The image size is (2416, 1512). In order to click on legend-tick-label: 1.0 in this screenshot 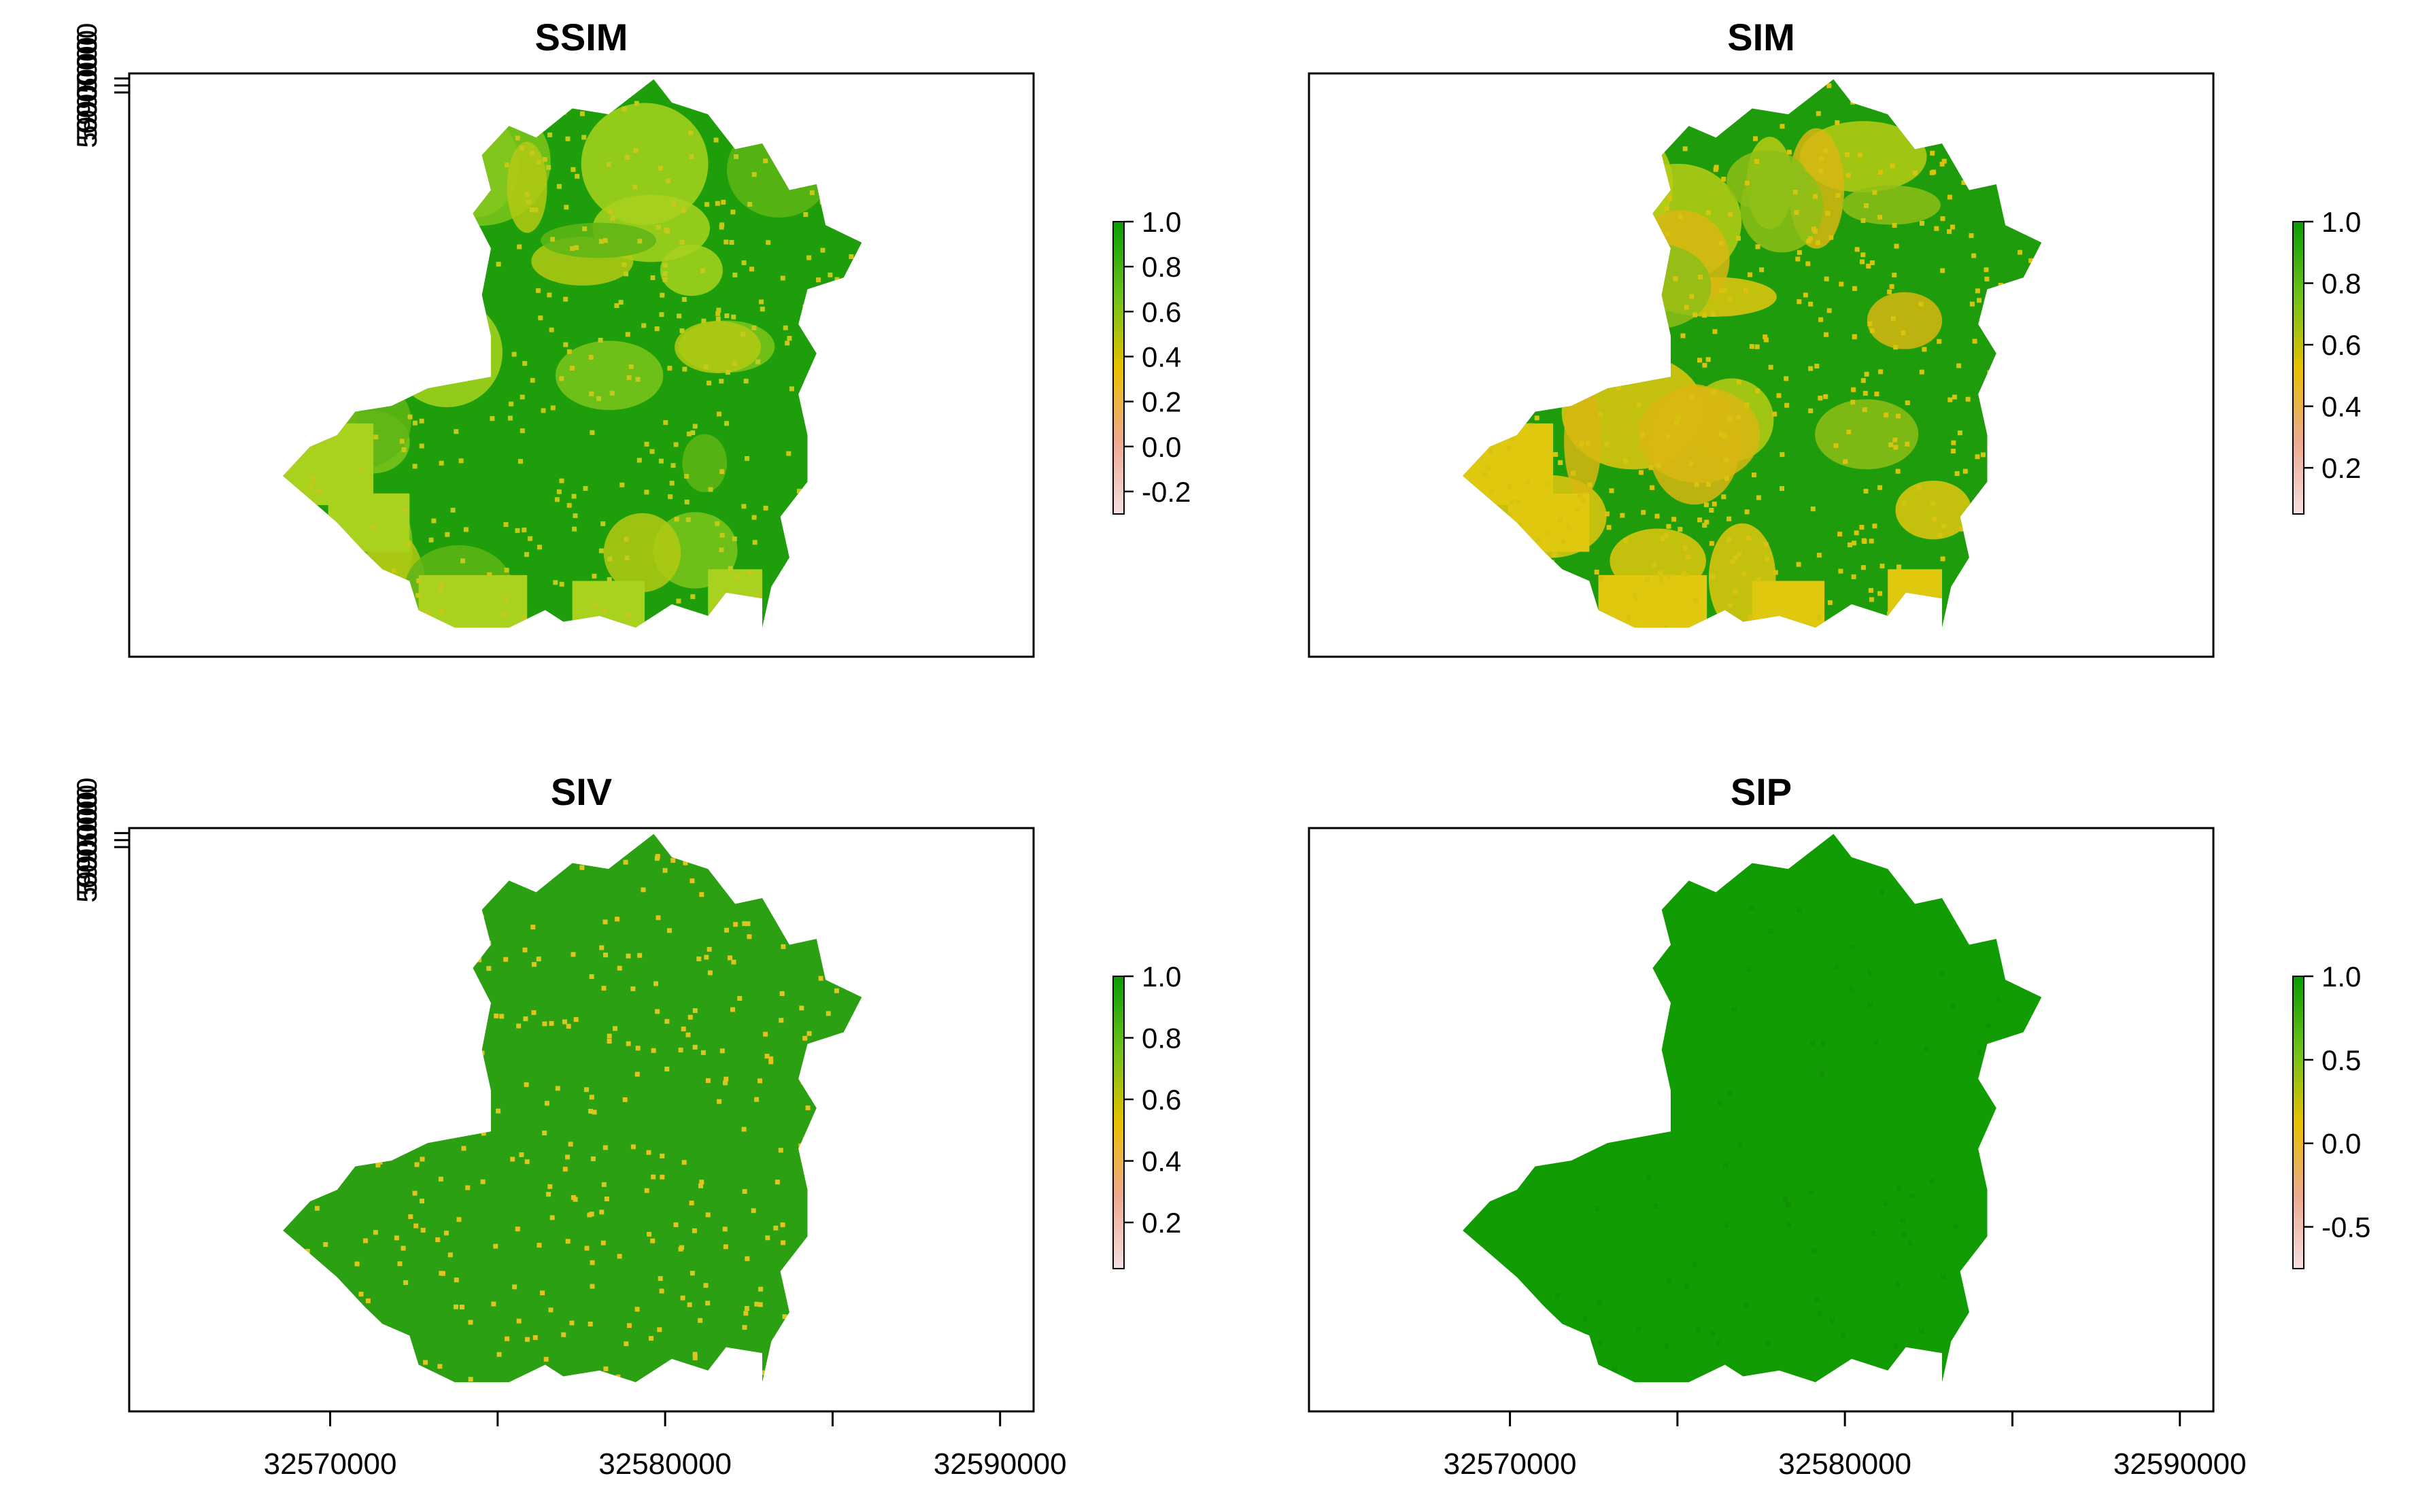, I will do `click(1161, 222)`.